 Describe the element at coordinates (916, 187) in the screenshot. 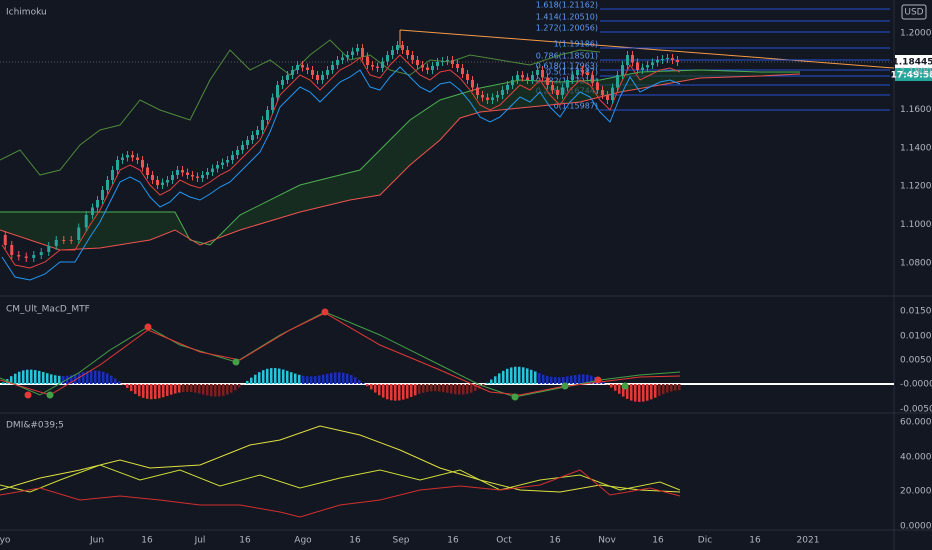

I see `price-tick: 1.12000` at that location.